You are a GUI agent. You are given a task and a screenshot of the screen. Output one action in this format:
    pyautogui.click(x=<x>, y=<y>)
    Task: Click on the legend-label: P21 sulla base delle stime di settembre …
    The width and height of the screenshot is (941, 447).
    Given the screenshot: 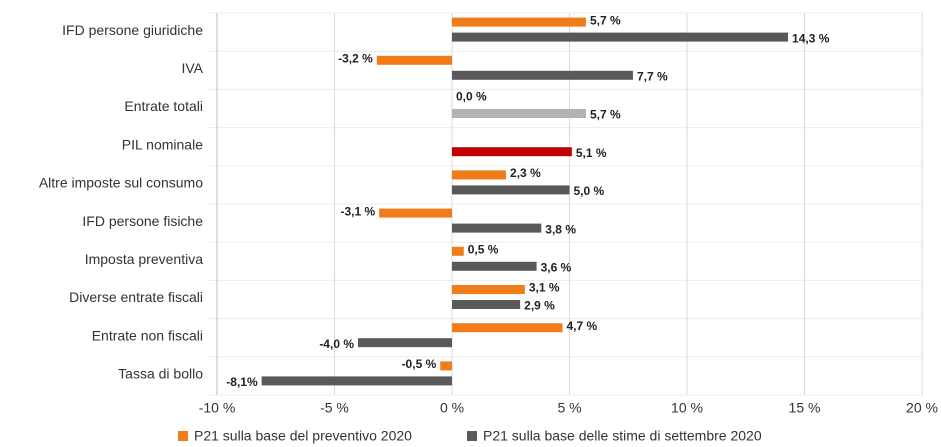 What is the action you would take?
    pyautogui.click(x=622, y=436)
    